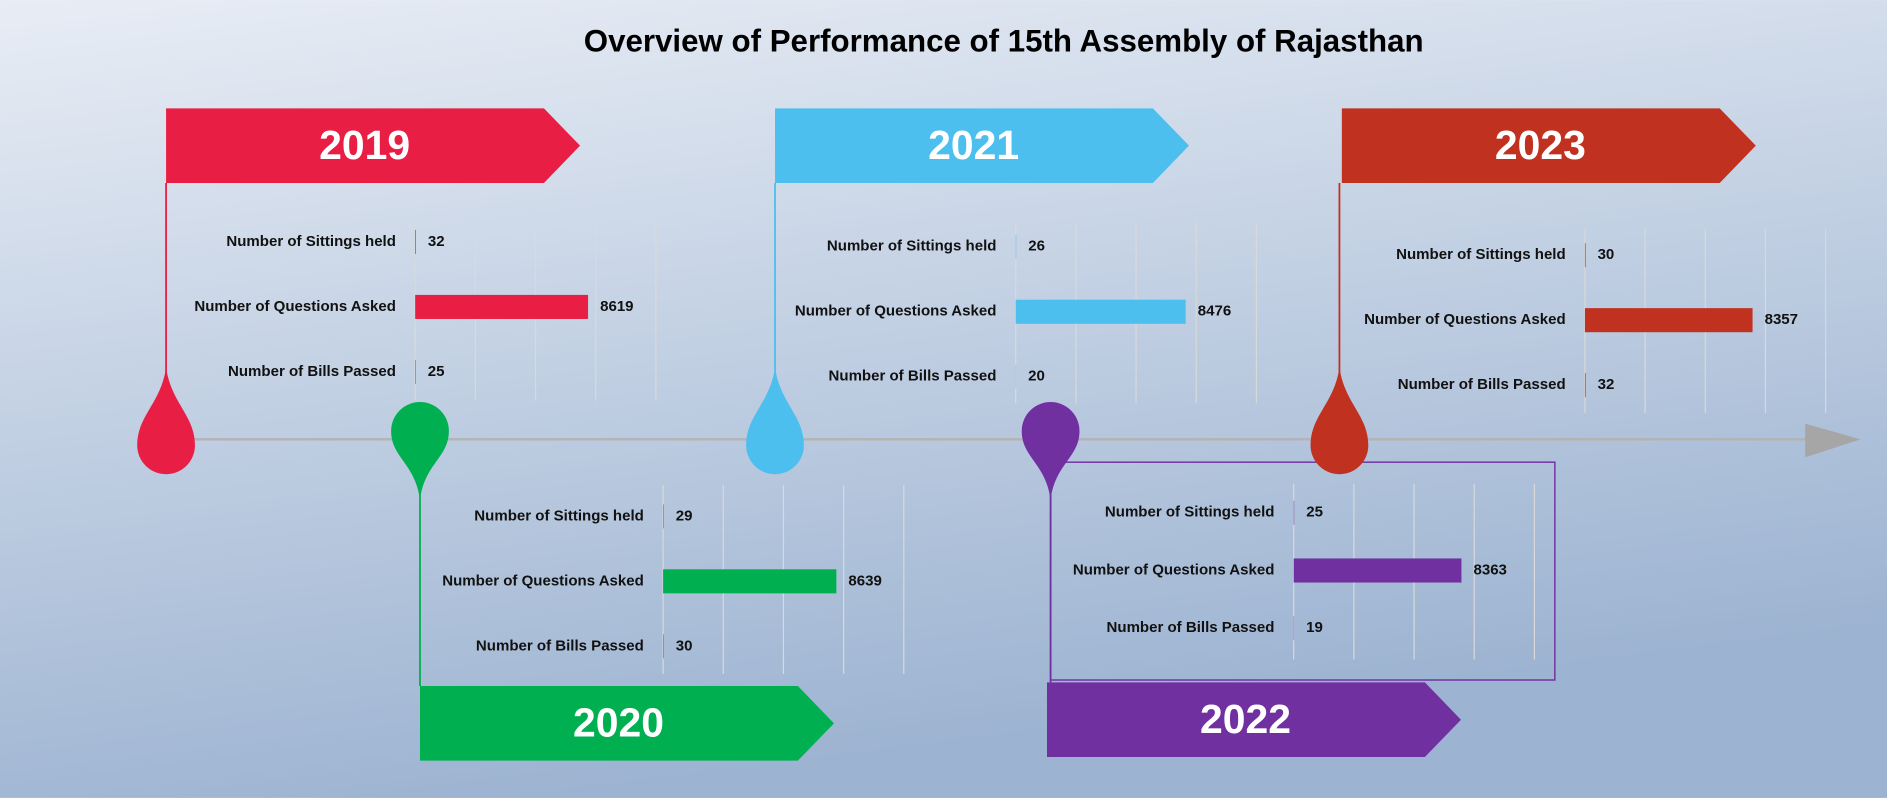 The height and width of the screenshot is (798, 1887). Describe the element at coordinates (1036, 246) in the screenshot. I see `value-label: 26` at that location.